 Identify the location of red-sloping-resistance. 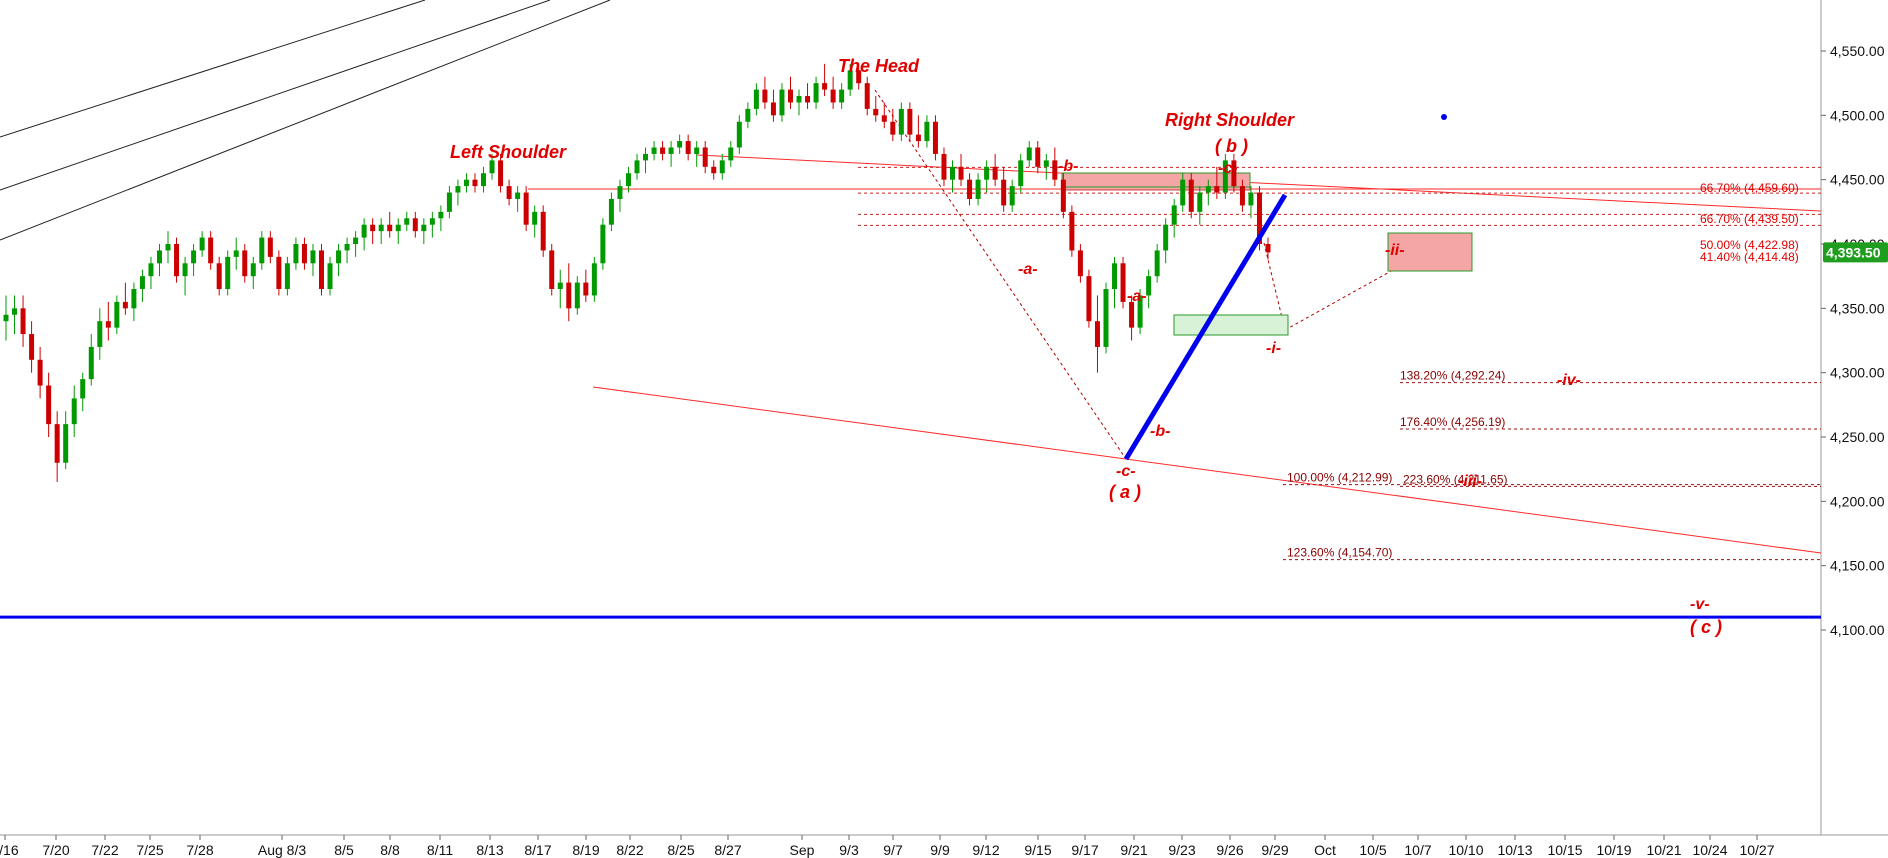
(1259, 183).